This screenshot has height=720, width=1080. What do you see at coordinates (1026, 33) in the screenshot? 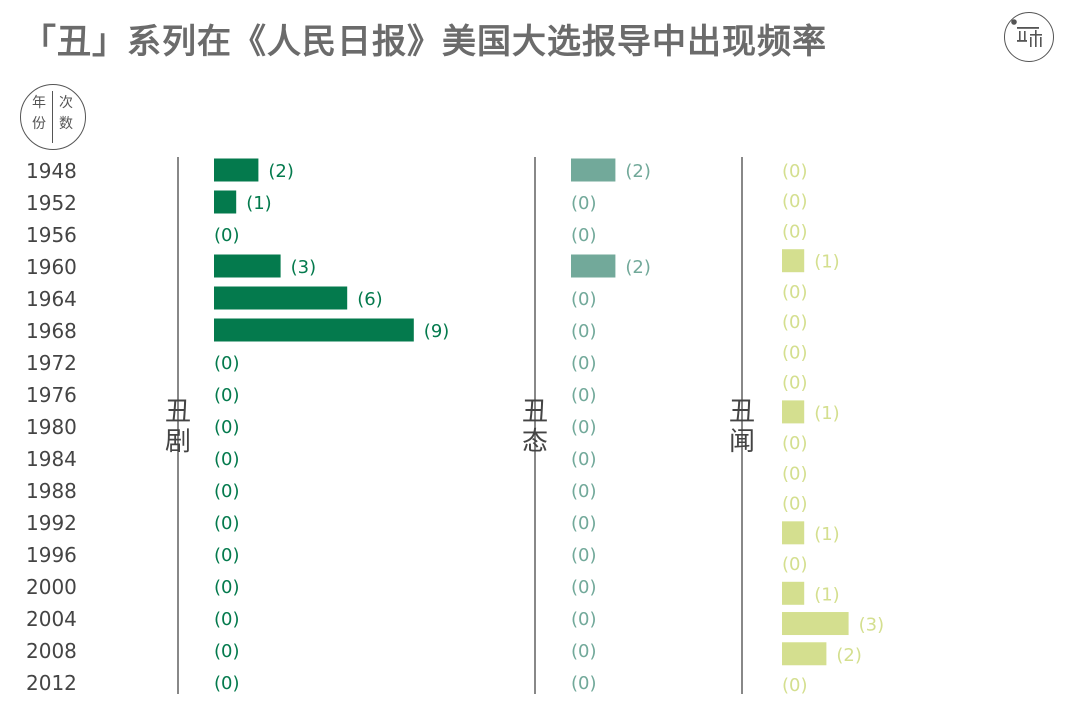
I see `logo-glyph` at bounding box center [1026, 33].